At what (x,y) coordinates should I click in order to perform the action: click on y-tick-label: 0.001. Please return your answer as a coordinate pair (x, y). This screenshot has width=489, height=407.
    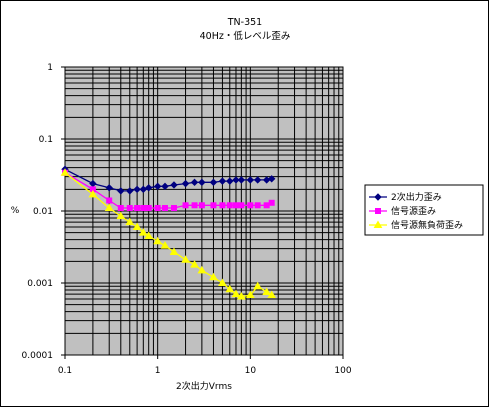
    Looking at the image, I should click on (40, 284).